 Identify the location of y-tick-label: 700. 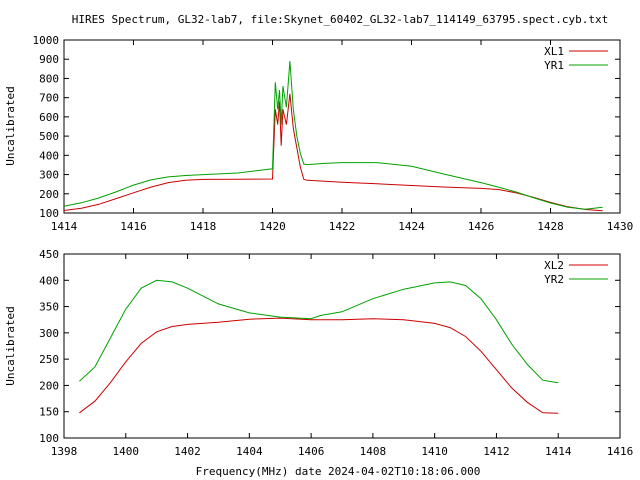
(49, 98).